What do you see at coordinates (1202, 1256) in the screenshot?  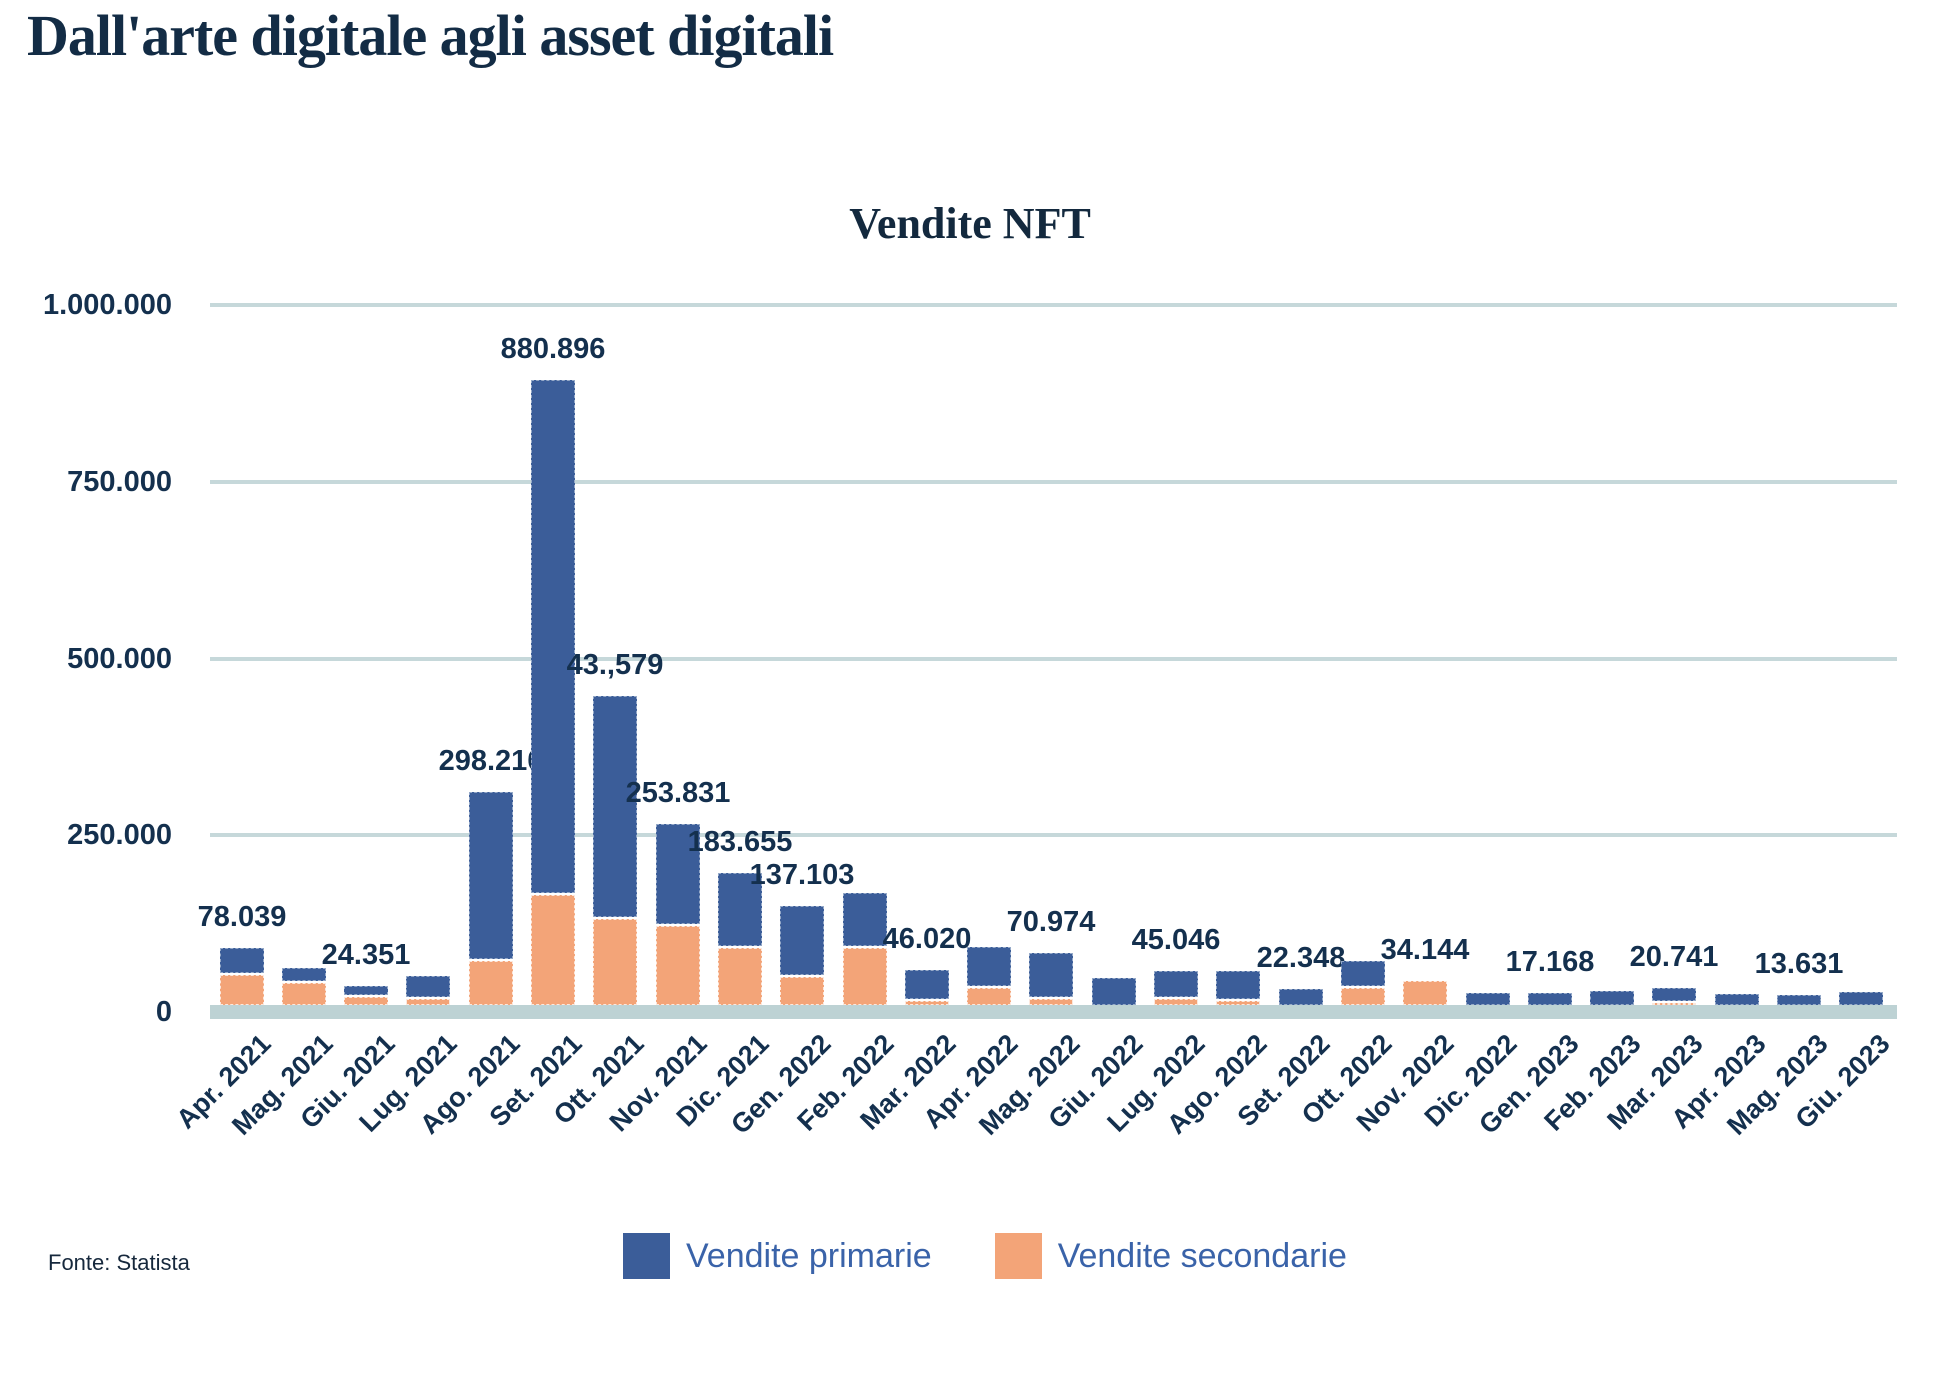 I see `legend-label-secondary: Vendite secondarie` at bounding box center [1202, 1256].